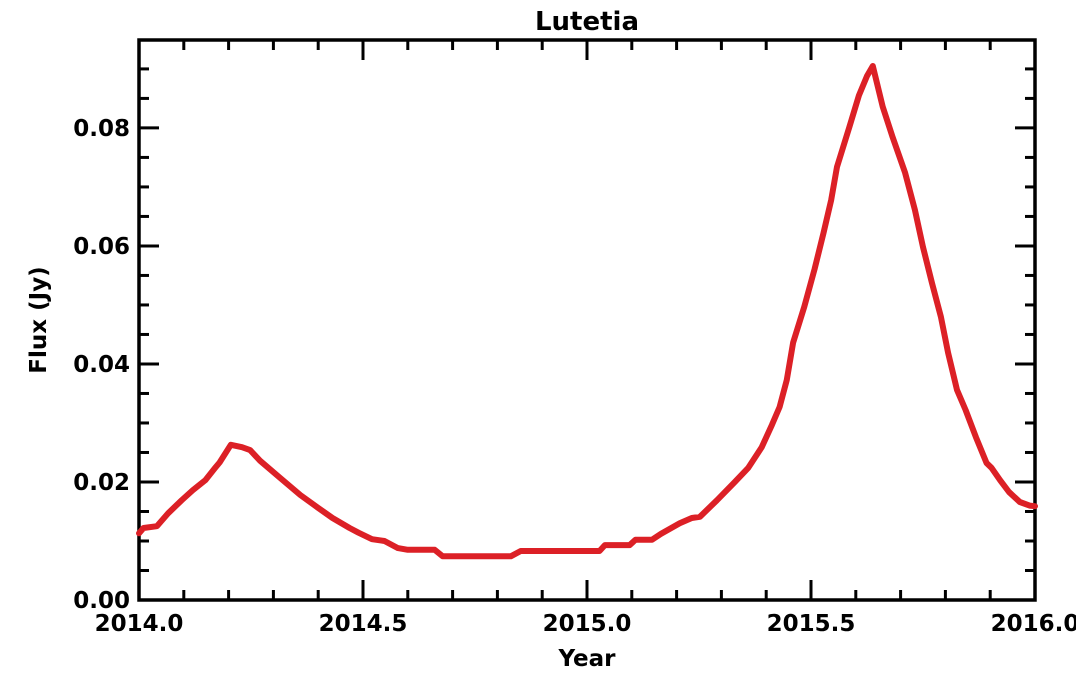 The image size is (1076, 680). Describe the element at coordinates (139, 624) in the screenshot. I see `x-tick-label: 2014.0` at that location.